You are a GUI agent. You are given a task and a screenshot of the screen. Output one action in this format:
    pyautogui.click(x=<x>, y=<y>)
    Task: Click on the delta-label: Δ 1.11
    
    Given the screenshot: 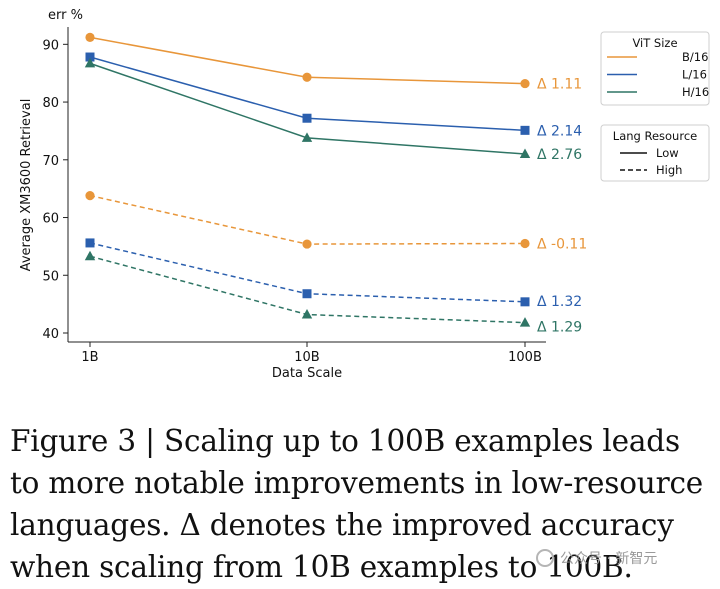 What is the action you would take?
    pyautogui.click(x=559, y=85)
    